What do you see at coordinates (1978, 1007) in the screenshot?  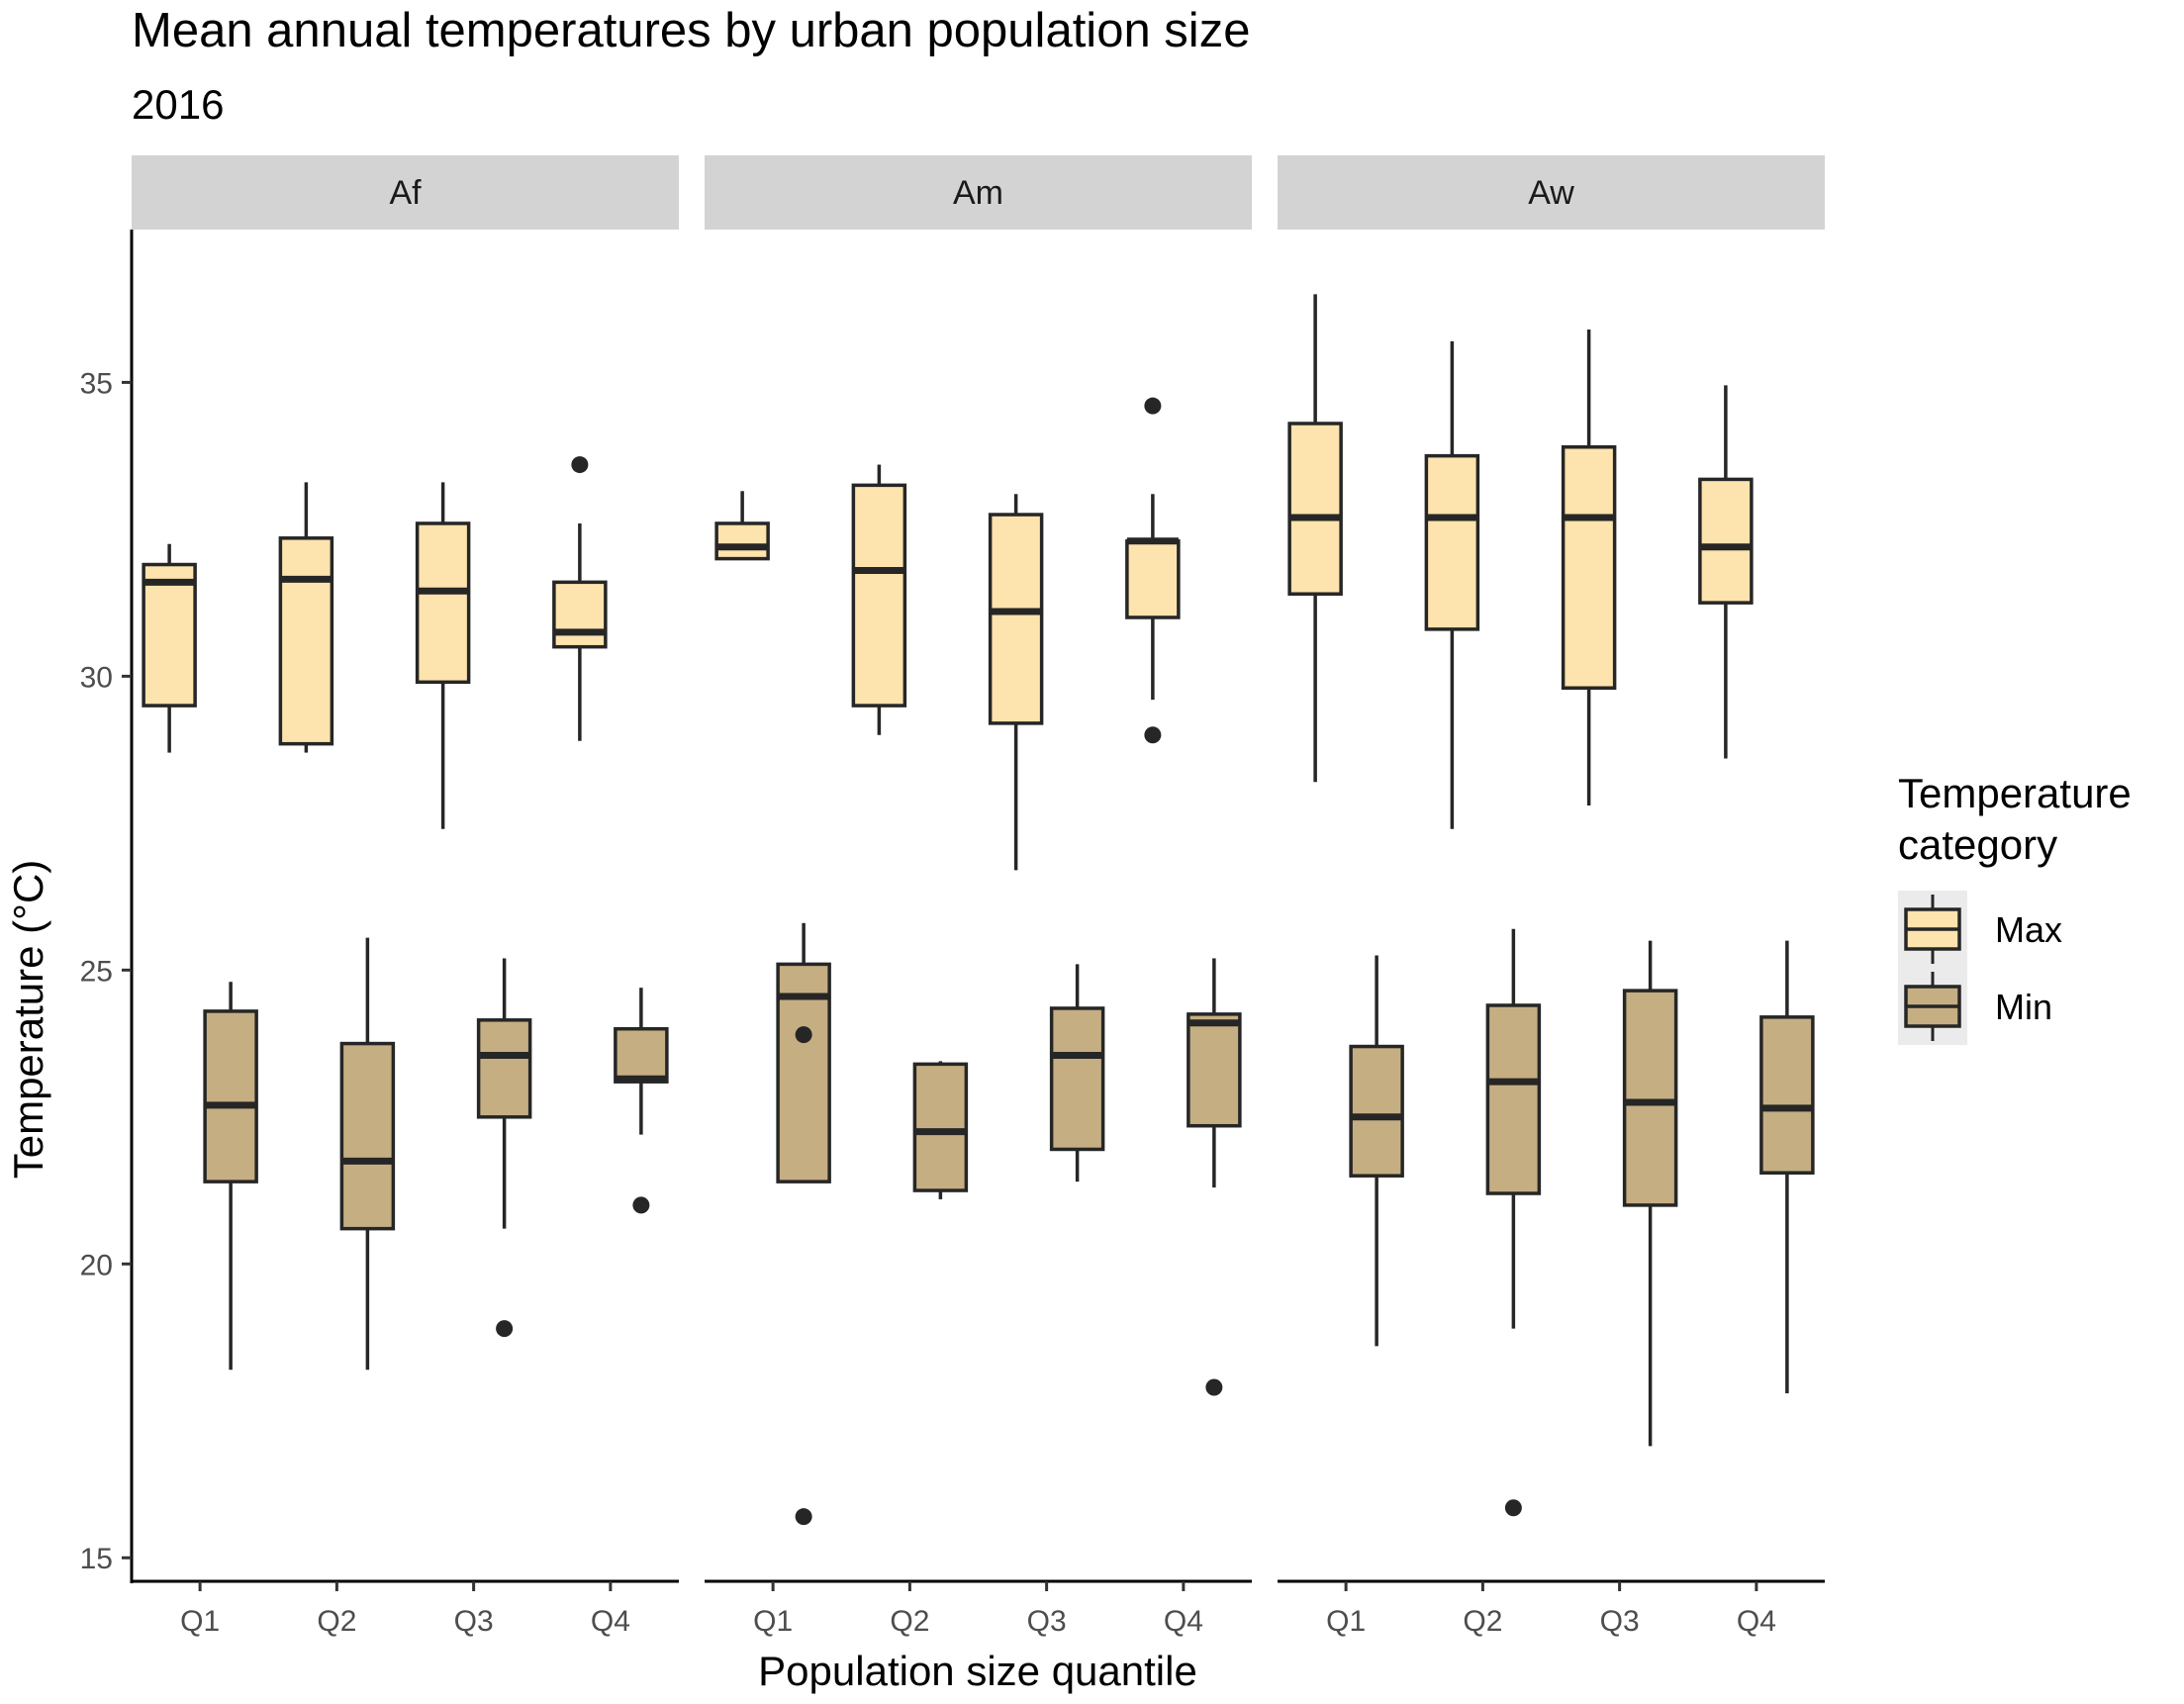 I see `legend-item-min: Min` at bounding box center [1978, 1007].